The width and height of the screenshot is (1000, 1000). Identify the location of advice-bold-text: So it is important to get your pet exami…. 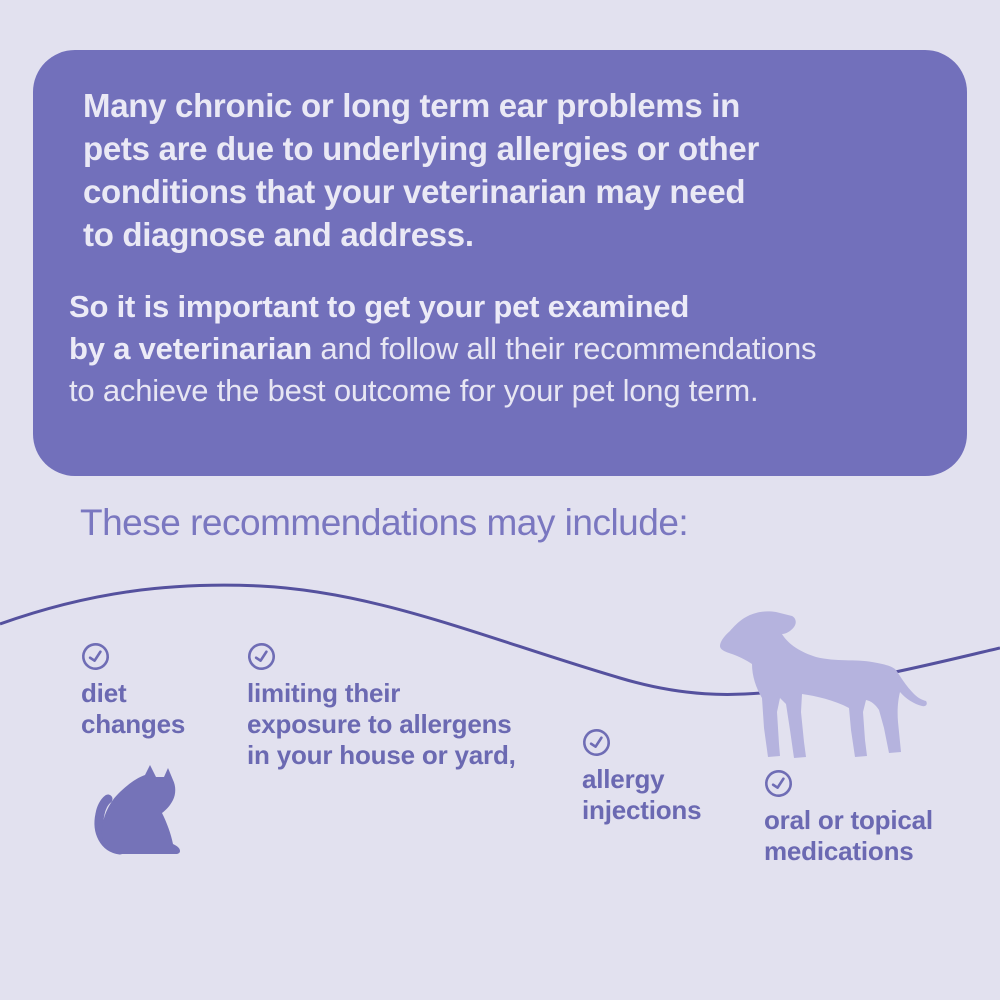
(379, 306).